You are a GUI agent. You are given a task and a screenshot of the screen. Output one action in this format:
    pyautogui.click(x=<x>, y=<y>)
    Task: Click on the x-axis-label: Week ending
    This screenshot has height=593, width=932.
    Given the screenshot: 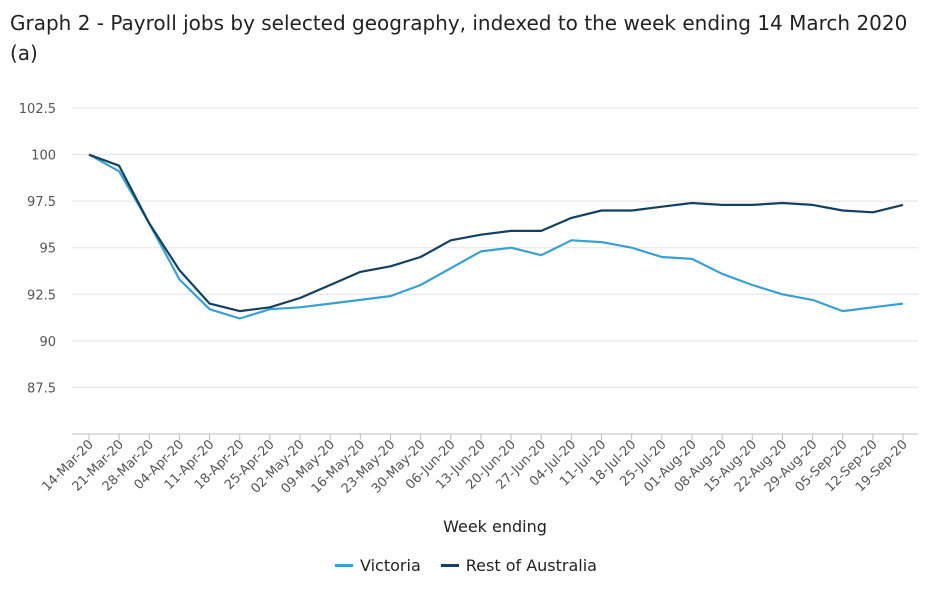 What is the action you would take?
    pyautogui.click(x=495, y=526)
    